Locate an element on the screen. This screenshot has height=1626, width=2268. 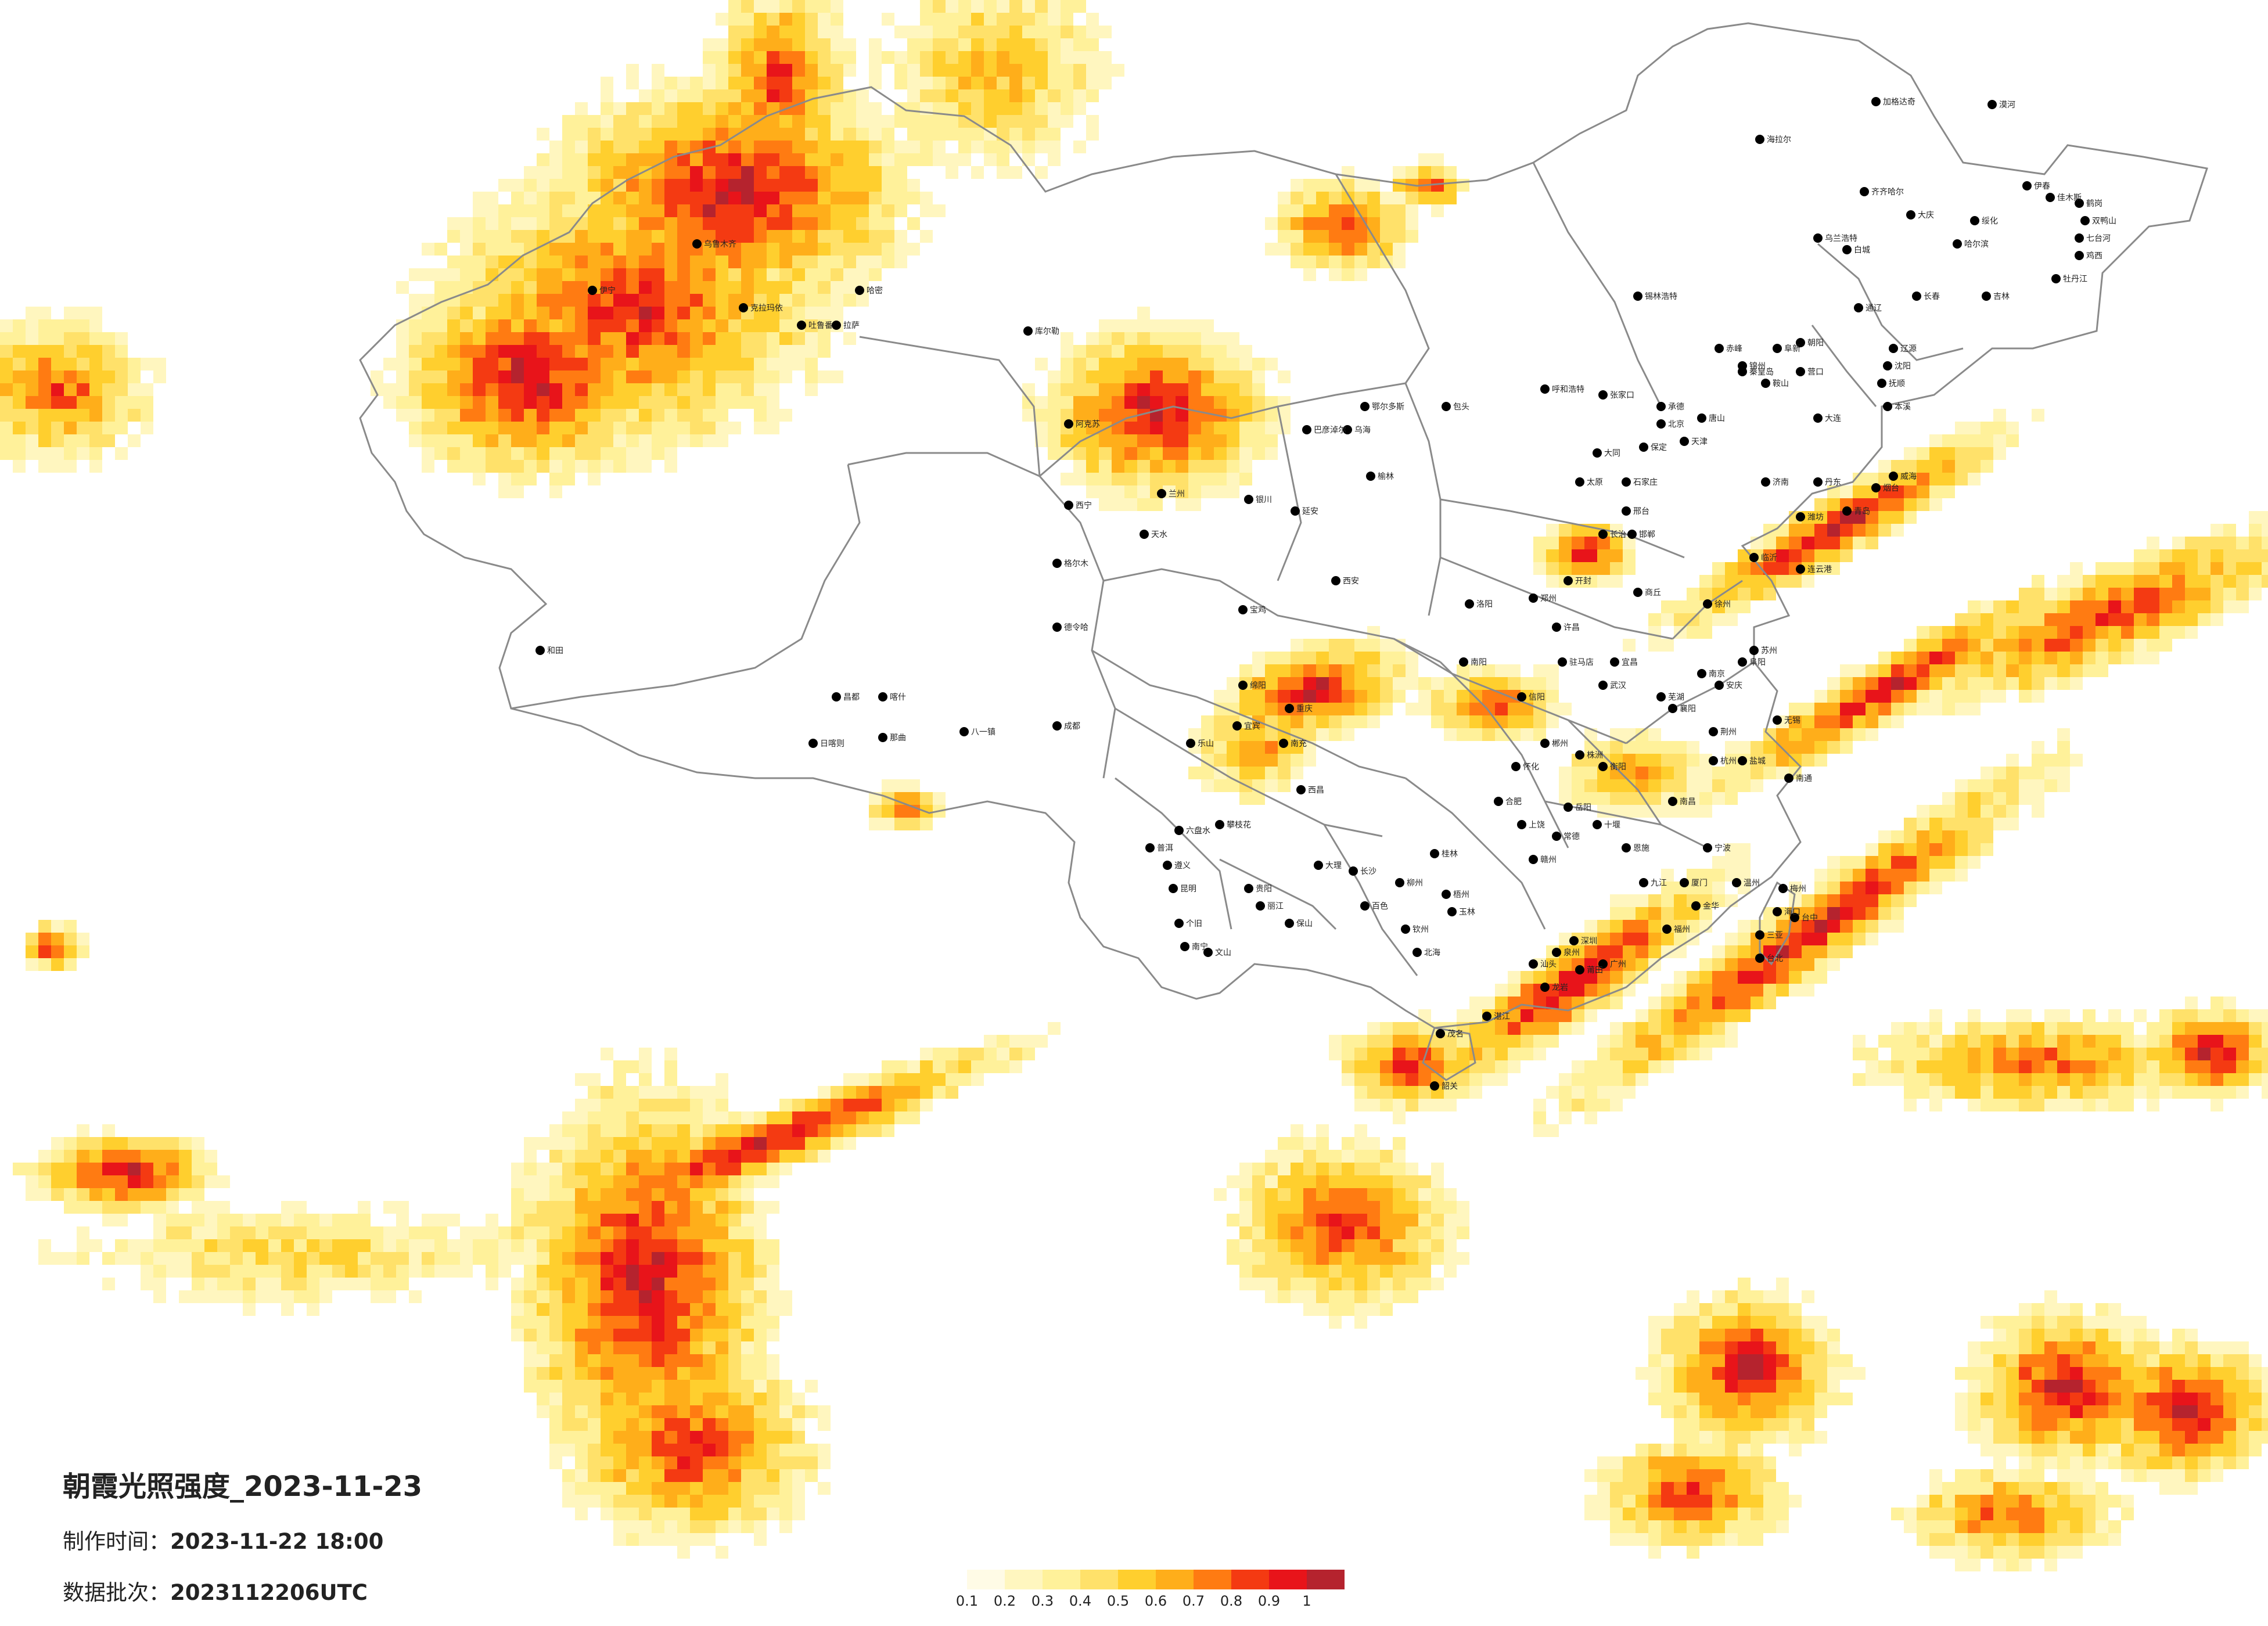
city-label: 莆田 is located at coordinates (1595, 970).